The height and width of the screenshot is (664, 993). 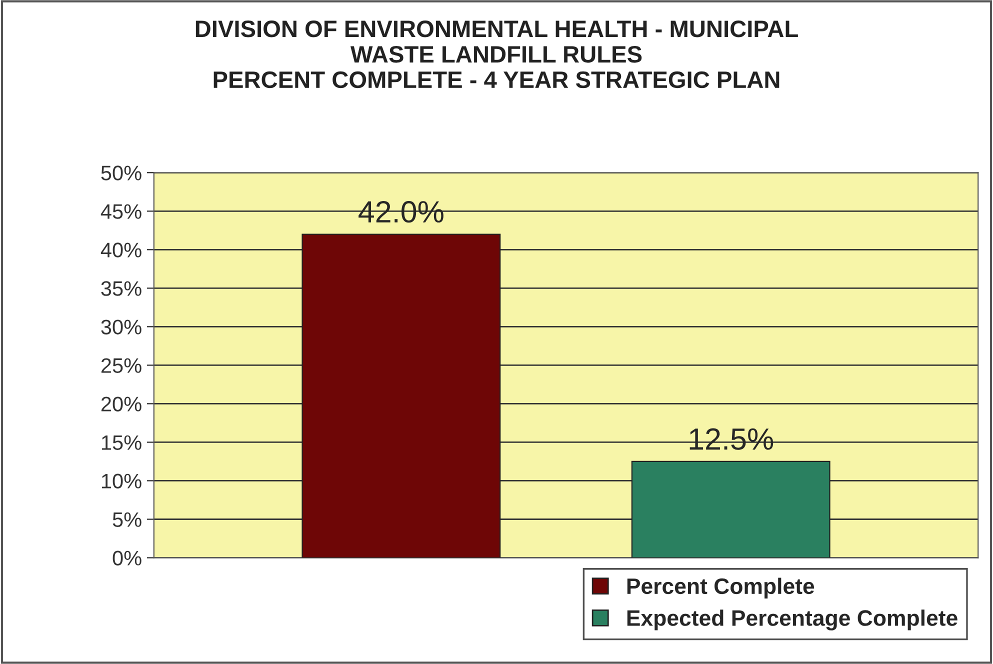 What do you see at coordinates (720, 588) in the screenshot?
I see `legend-label: Percent Complete` at bounding box center [720, 588].